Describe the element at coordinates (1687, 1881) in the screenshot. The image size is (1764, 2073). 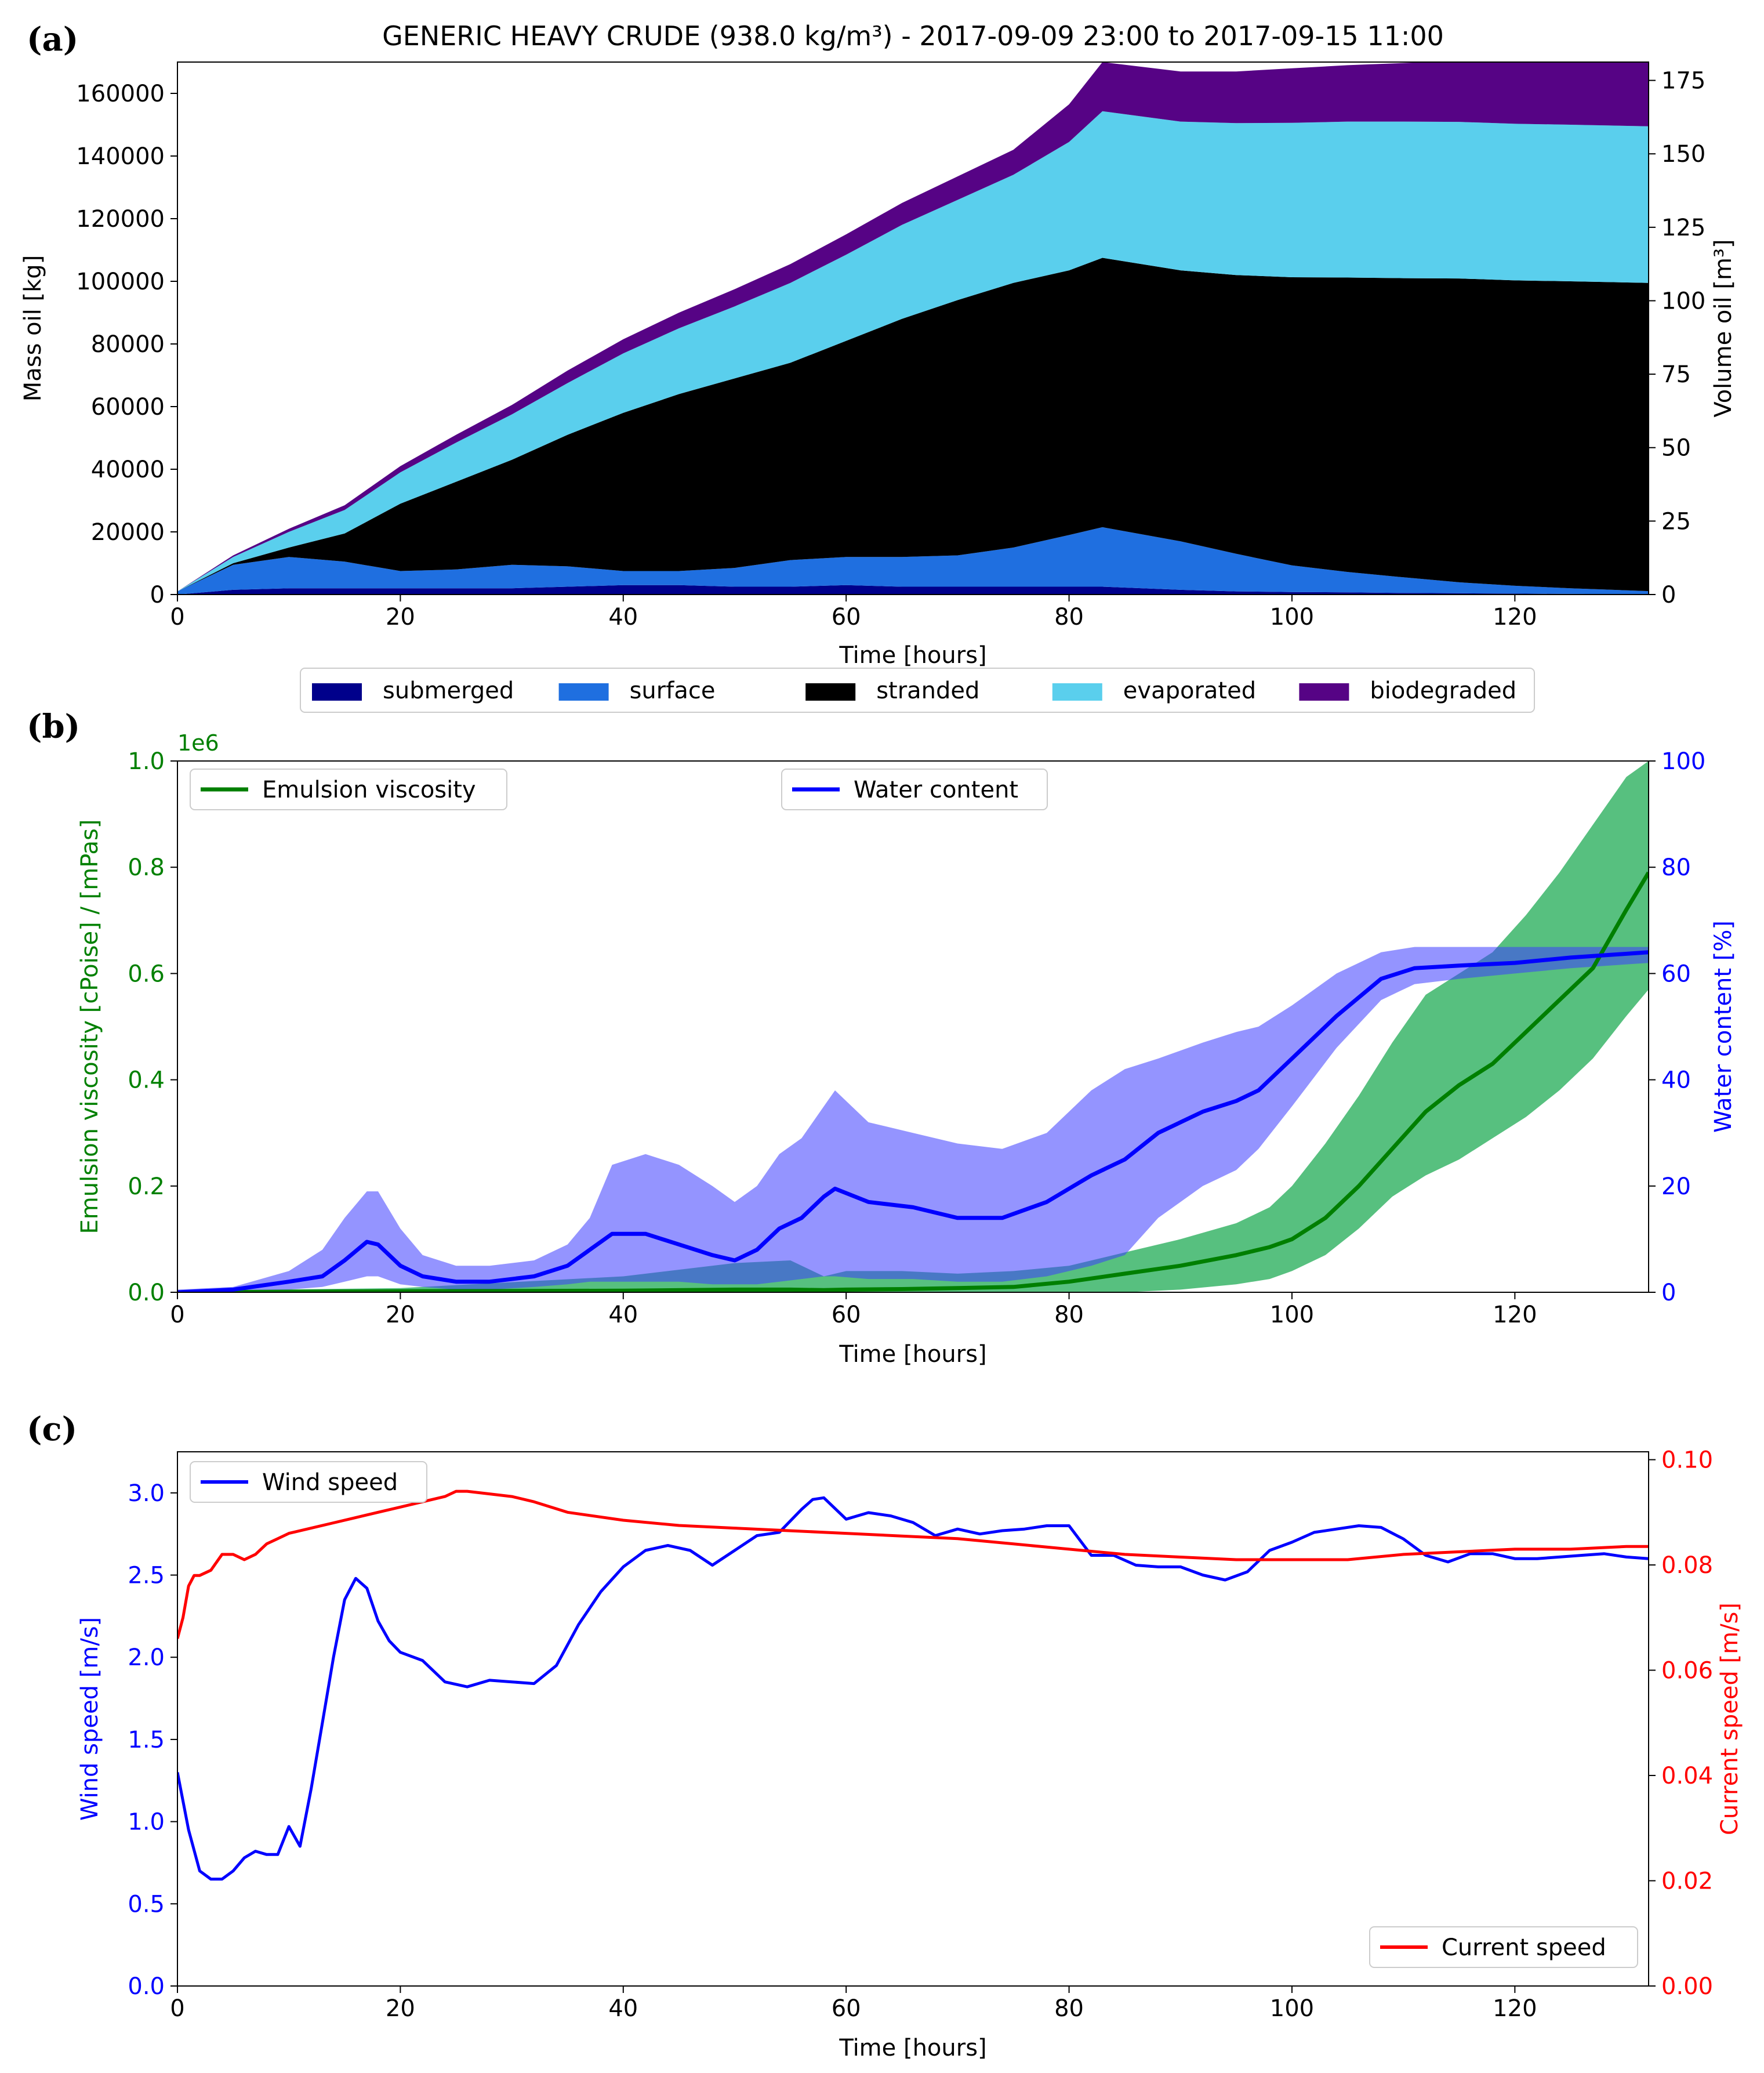
I see `y-right-tick-label: 0.02` at that location.